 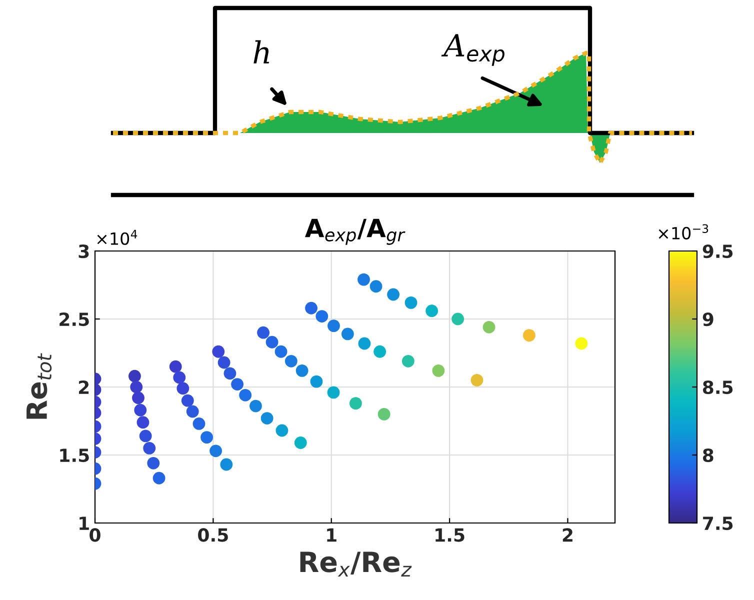 What do you see at coordinates (355, 231) in the screenshot?
I see `chart-title: A$_{exp}$/A$_{gr}$` at bounding box center [355, 231].